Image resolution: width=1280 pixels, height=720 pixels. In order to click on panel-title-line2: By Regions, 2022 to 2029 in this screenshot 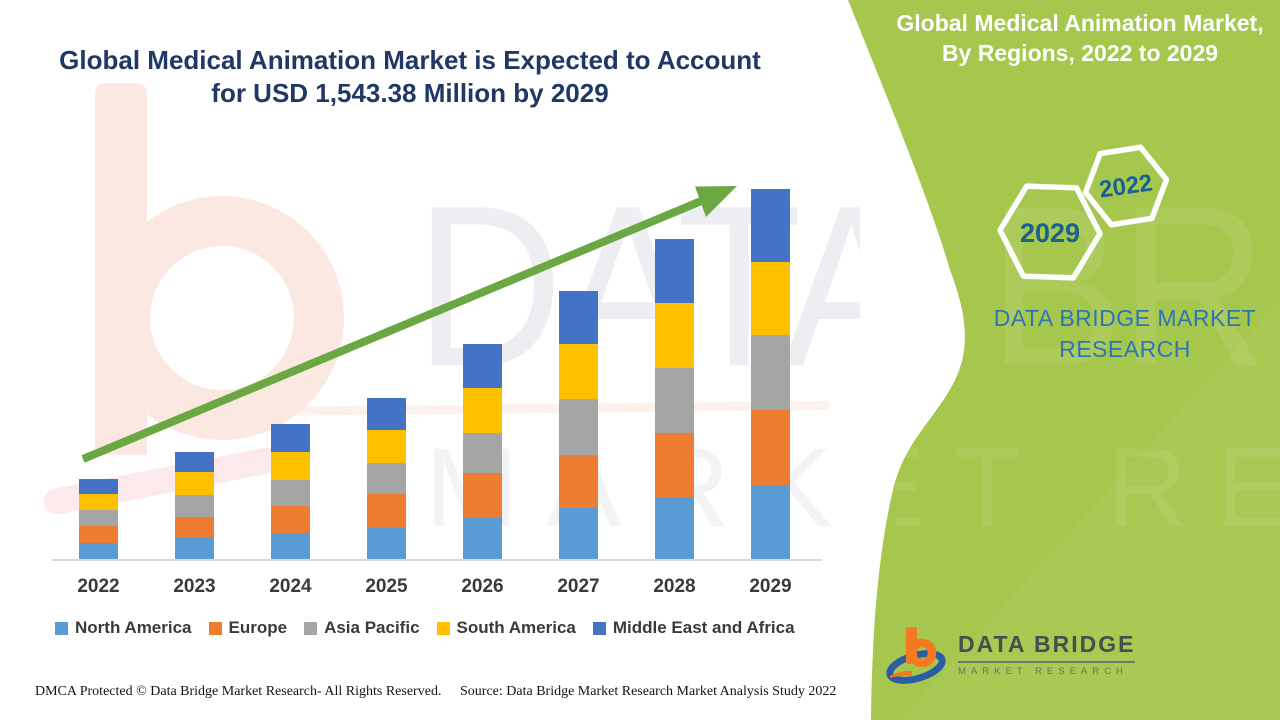, I will do `click(1080, 53)`.